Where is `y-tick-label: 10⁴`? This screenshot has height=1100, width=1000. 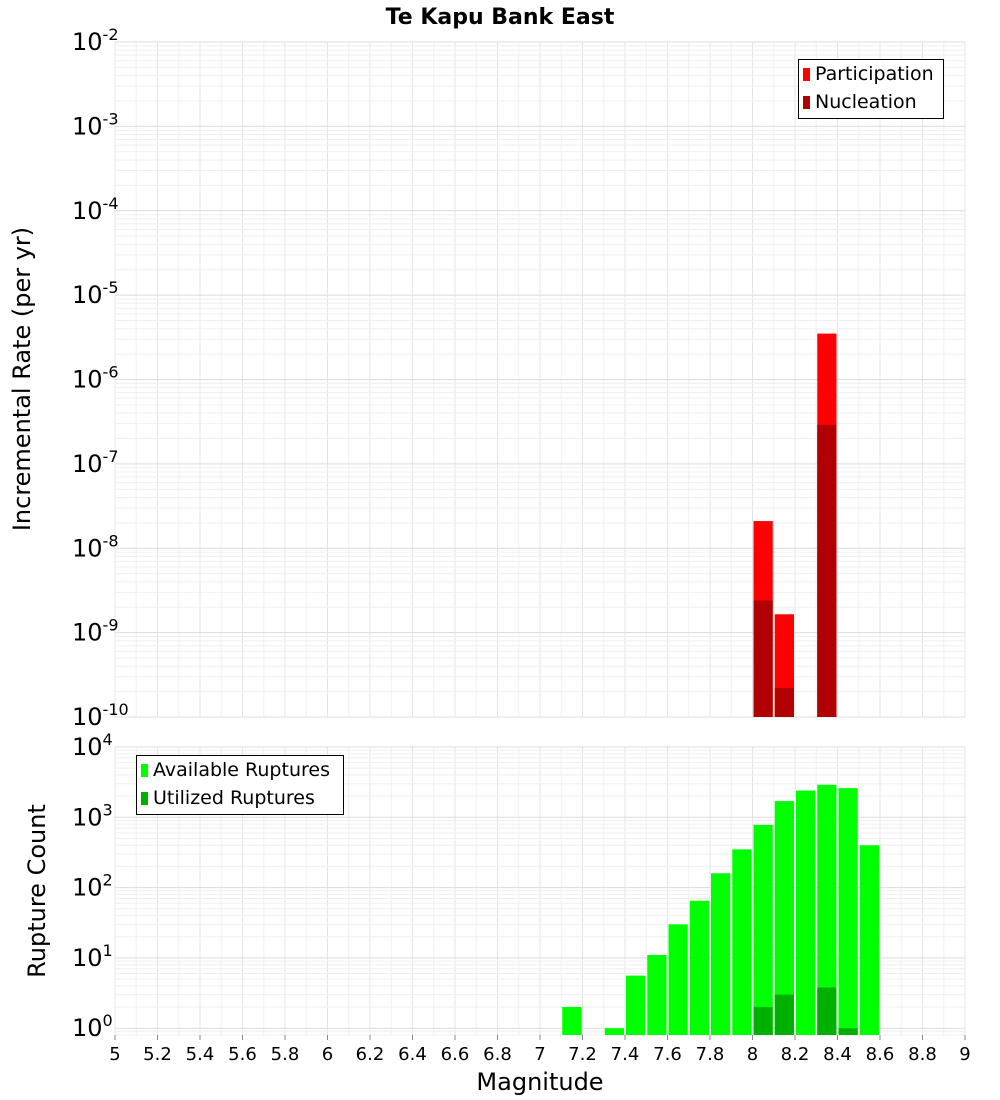 y-tick-label: 10⁴ is located at coordinates (92, 745).